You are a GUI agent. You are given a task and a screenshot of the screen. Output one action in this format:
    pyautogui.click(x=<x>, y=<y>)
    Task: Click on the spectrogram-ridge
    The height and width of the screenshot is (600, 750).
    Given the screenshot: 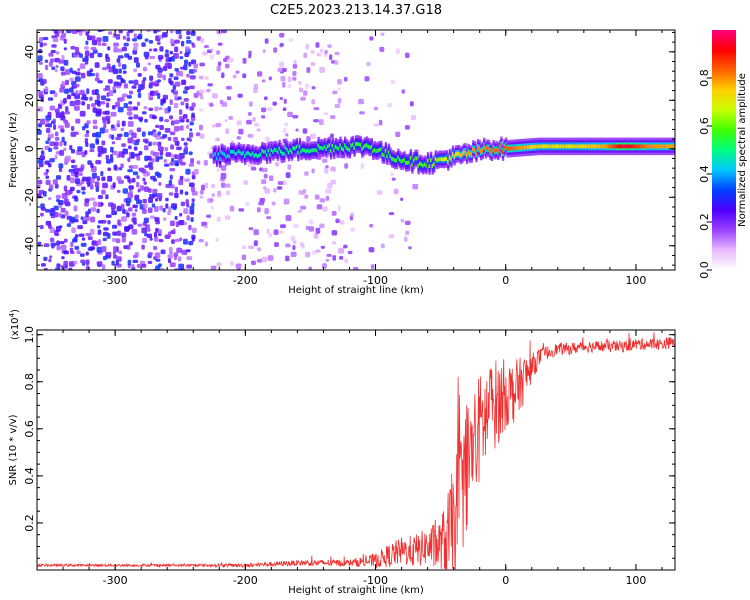 What is the action you would take?
    pyautogui.click(x=443, y=155)
    